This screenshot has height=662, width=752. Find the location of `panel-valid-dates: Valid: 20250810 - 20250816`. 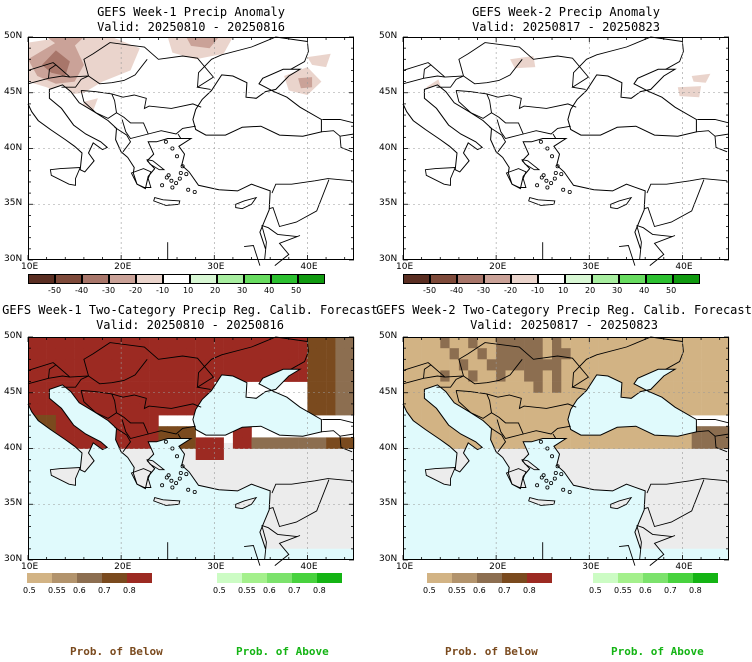

panel-valid-dates: Valid: 20250810 - 20250816 is located at coordinates (190, 325).